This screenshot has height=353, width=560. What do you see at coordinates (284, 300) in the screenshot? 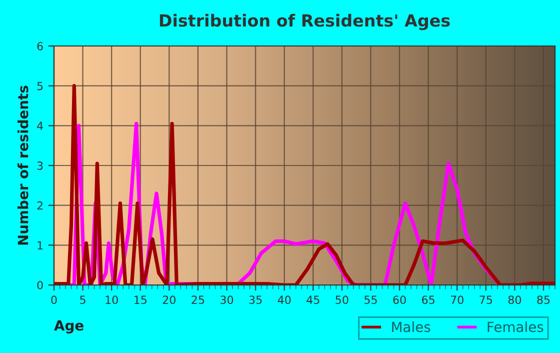
I see `x-tick-label: 40` at bounding box center [284, 300].